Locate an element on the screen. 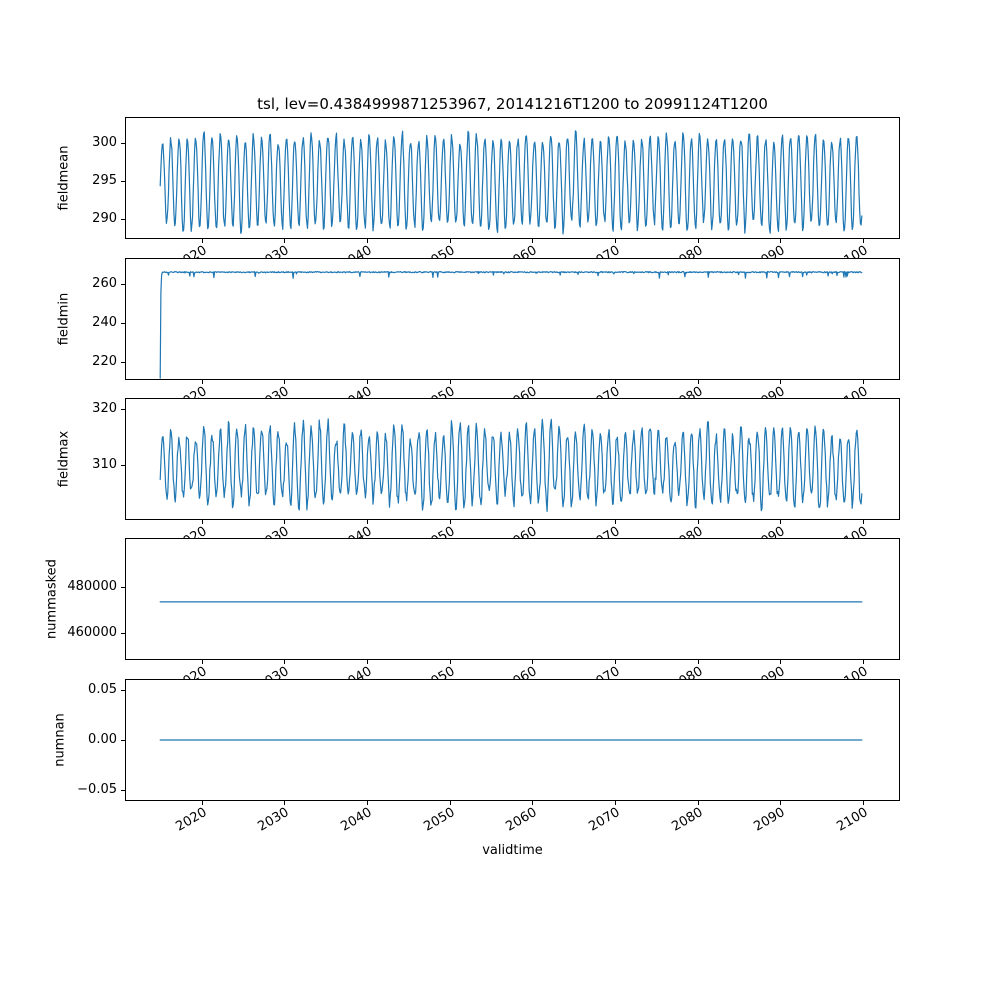 This screenshot has height=1000, width=1000. y-tick-label: 290 is located at coordinates (104, 218).